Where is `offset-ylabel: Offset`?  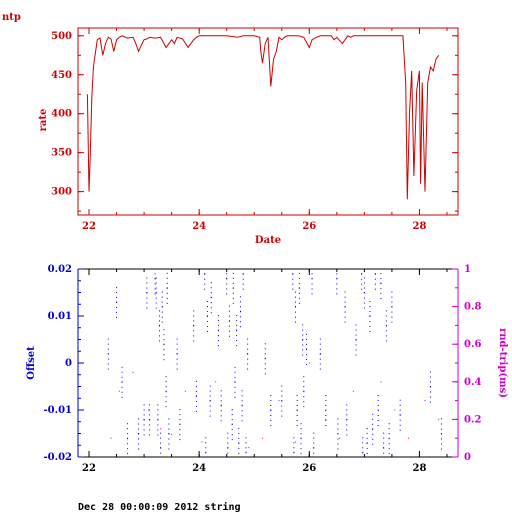
offset-ylabel: Offset is located at coordinates (31, 363).